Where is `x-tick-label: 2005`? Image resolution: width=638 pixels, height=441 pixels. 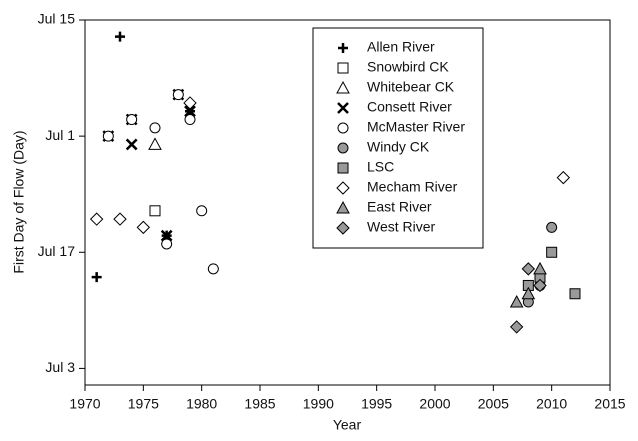 x-tick-label: 2005 is located at coordinates (493, 404).